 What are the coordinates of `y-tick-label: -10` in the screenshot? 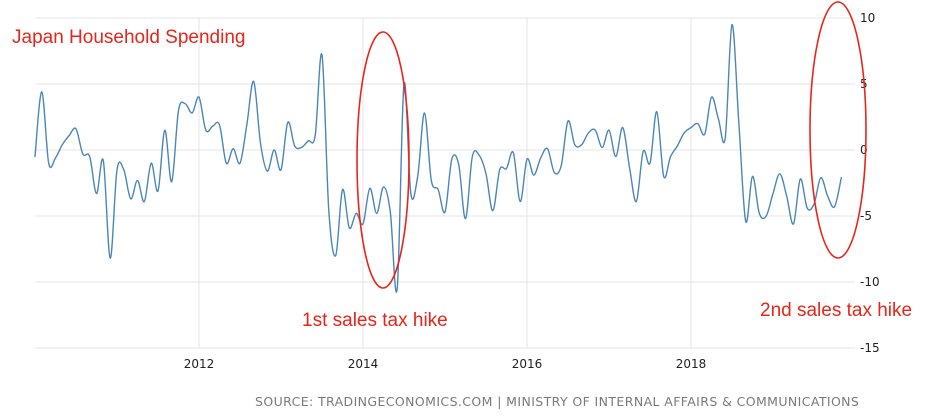 It's located at (870, 282).